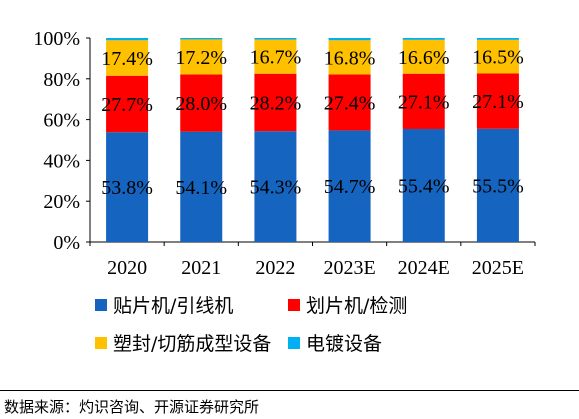 The height and width of the screenshot is (419, 579). I want to click on y-tick-label: 0%, so click(66, 243).